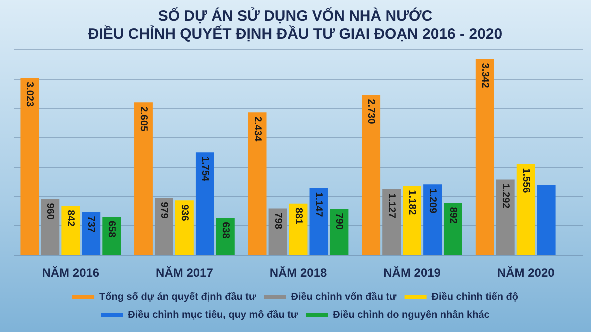 The image size is (591, 332). Describe the element at coordinates (484, 76) in the screenshot. I see `data-label: 3.342` at that location.